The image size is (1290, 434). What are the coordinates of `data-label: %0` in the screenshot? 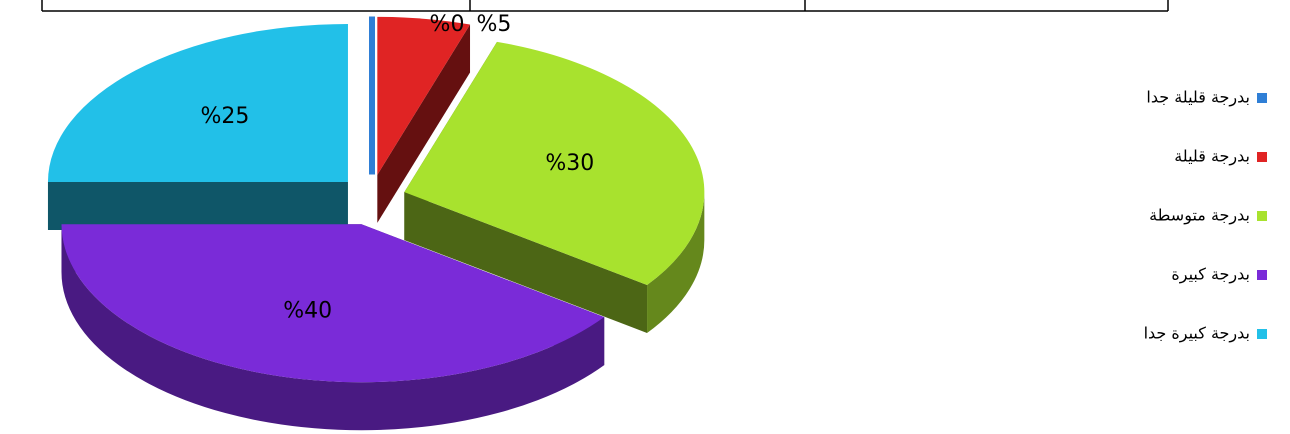 It's located at (447, 24).